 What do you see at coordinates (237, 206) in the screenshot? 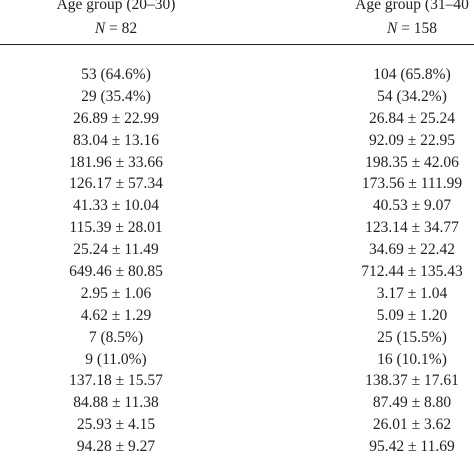
I see `table-row: 41.33 ± 10.04 40.53 ± 9.07` at bounding box center [237, 206].